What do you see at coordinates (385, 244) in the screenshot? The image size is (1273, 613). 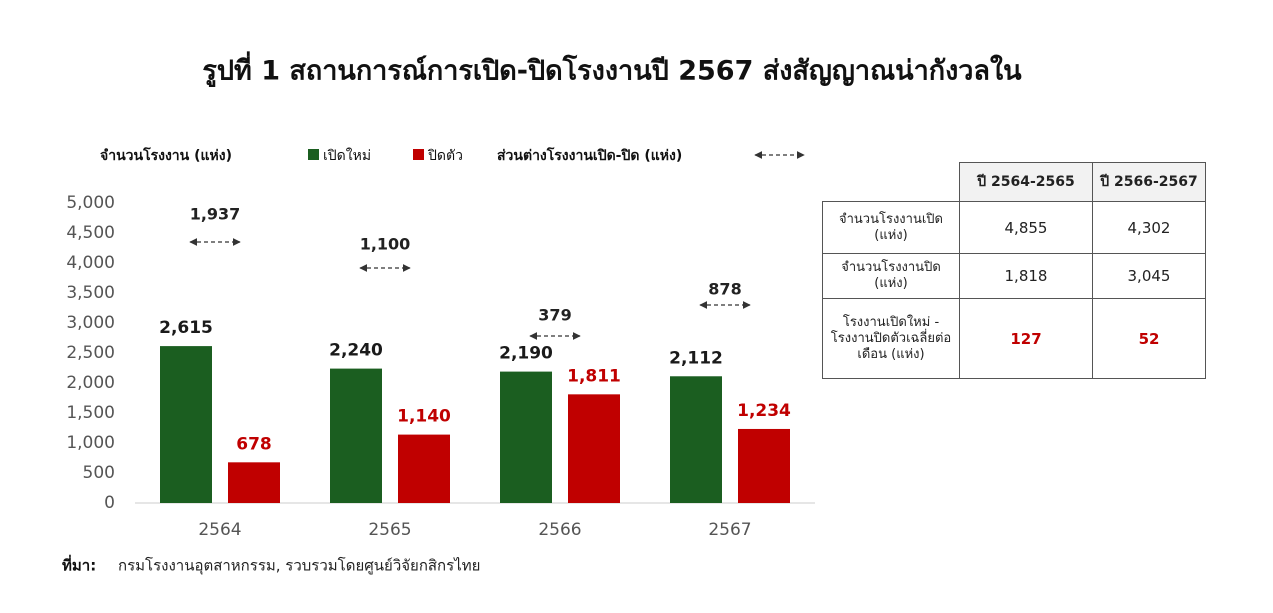 I see `difference-label: 1,100` at bounding box center [385, 244].